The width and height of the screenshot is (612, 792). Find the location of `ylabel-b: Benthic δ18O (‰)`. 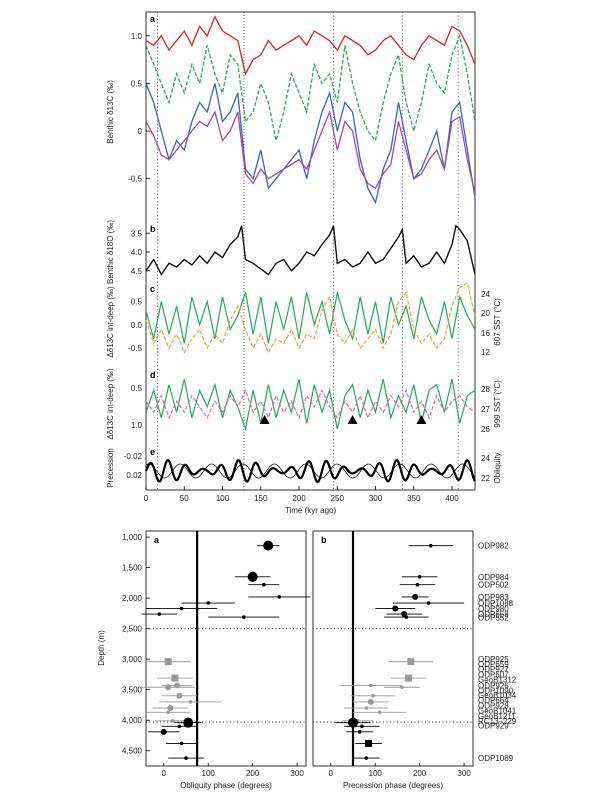

ylabel-b: Benthic δ18O (‰) is located at coordinates (110, 252).